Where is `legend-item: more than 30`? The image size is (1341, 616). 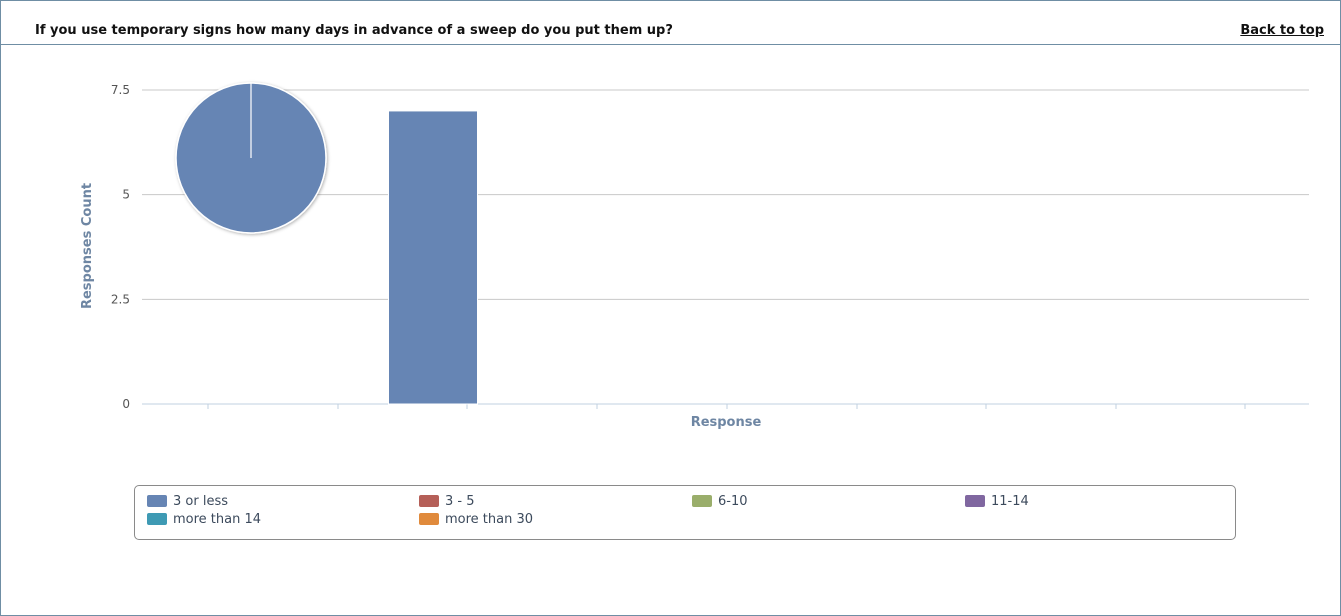
legend-item: more than 30 is located at coordinates (476, 519).